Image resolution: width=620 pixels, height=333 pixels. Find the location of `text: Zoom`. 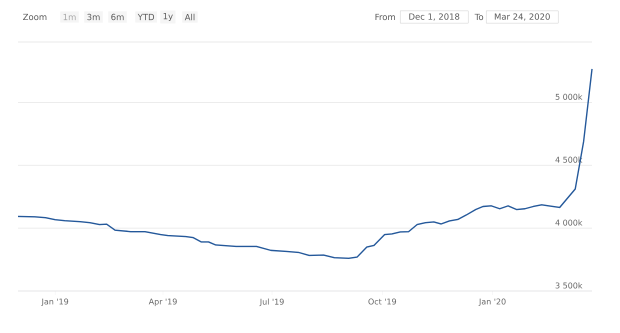

text: Zoom is located at coordinates (34, 17).